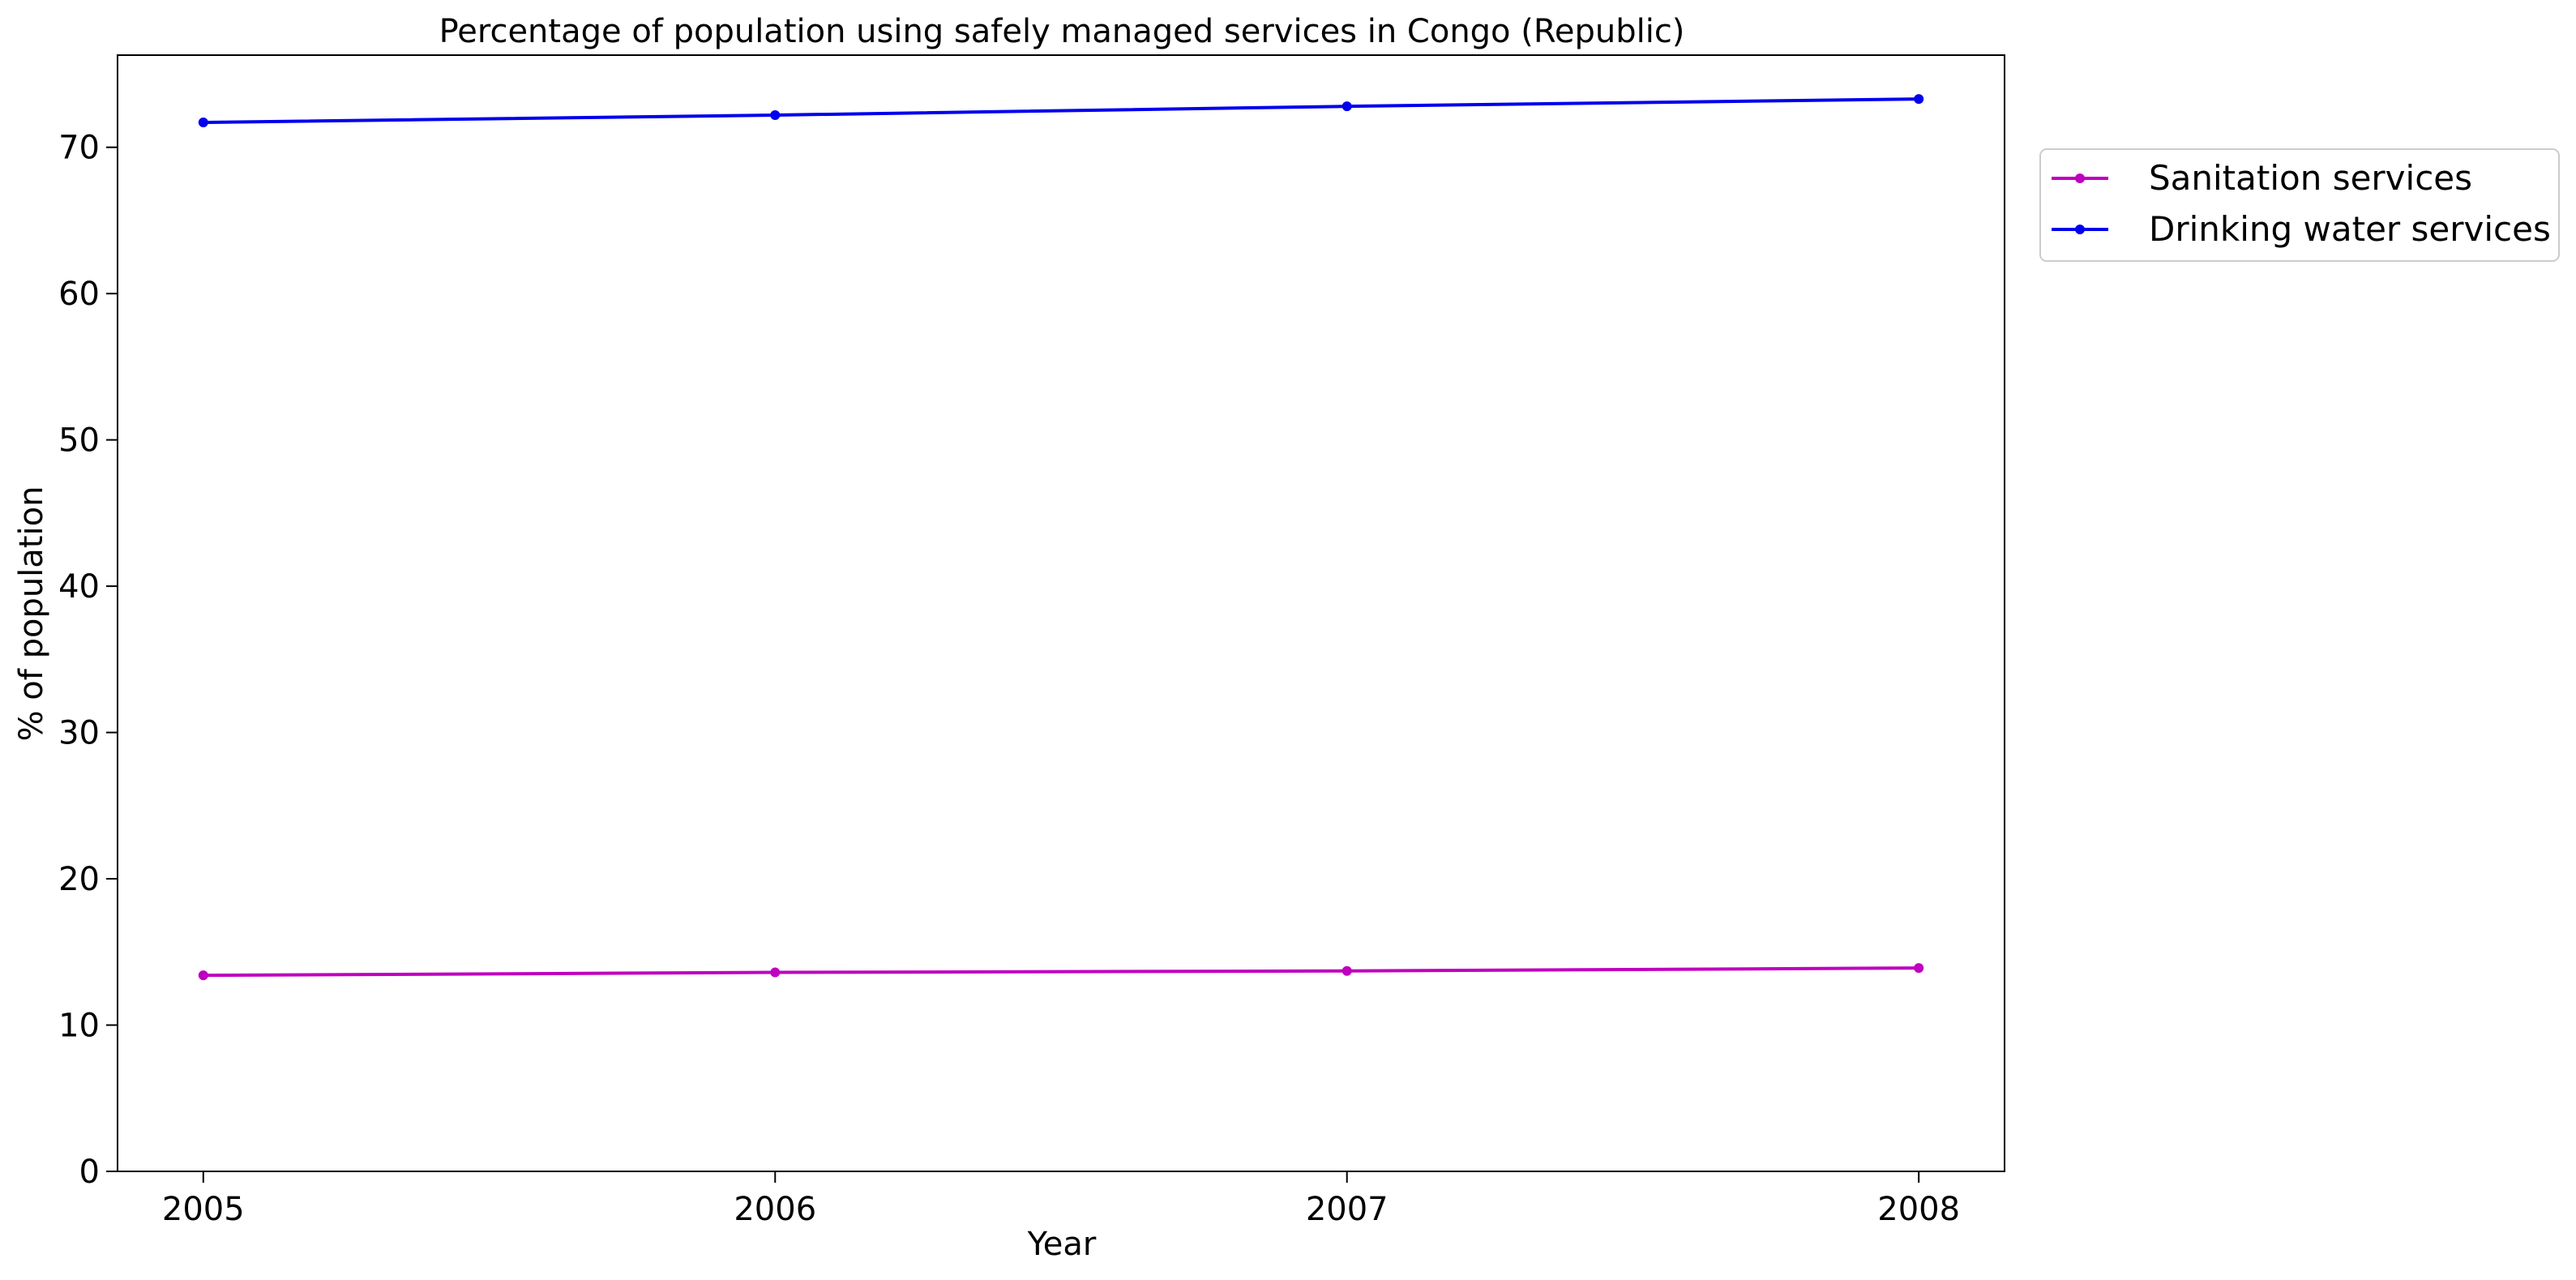 The image size is (2576, 1280). Describe the element at coordinates (79, 441) in the screenshot. I see `y-tick-label: 50` at that location.